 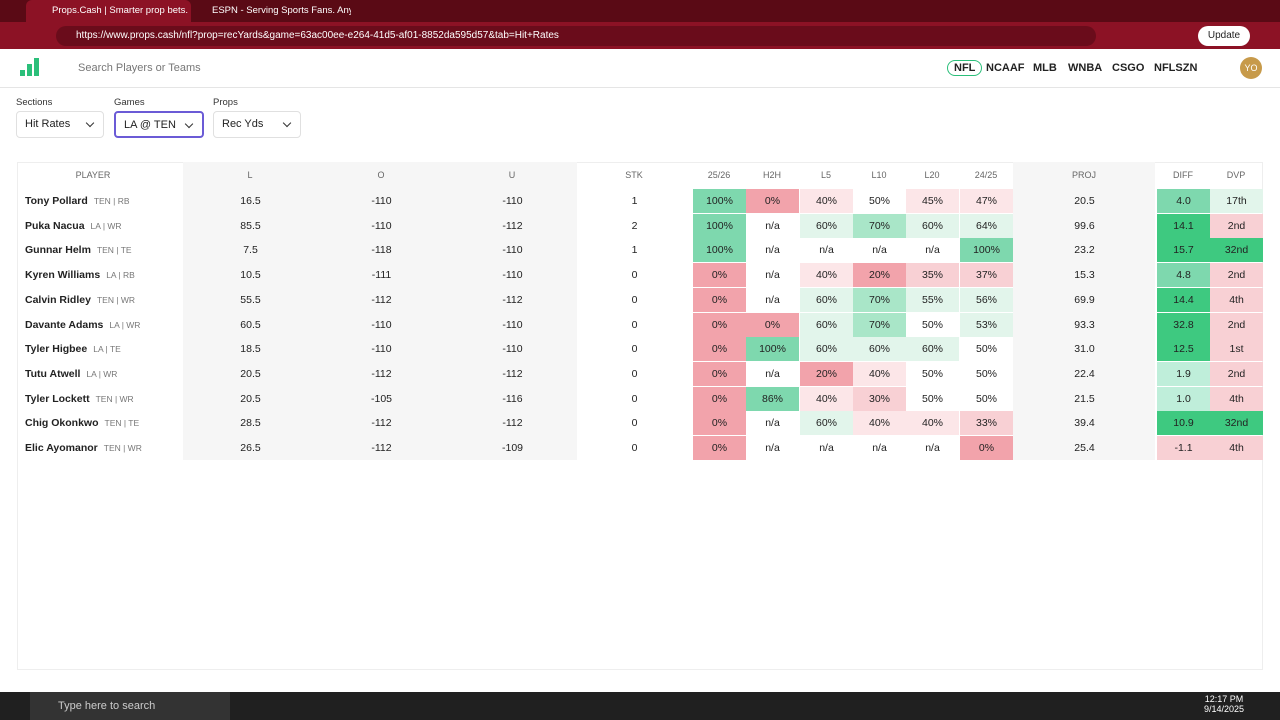 I want to click on column-header: 24/25, so click(x=986, y=175).